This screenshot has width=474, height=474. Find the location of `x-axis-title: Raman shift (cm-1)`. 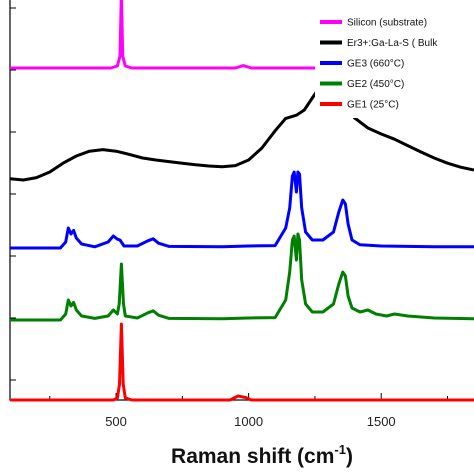

x-axis-title: Raman shift (cm-1) is located at coordinates (262, 455).